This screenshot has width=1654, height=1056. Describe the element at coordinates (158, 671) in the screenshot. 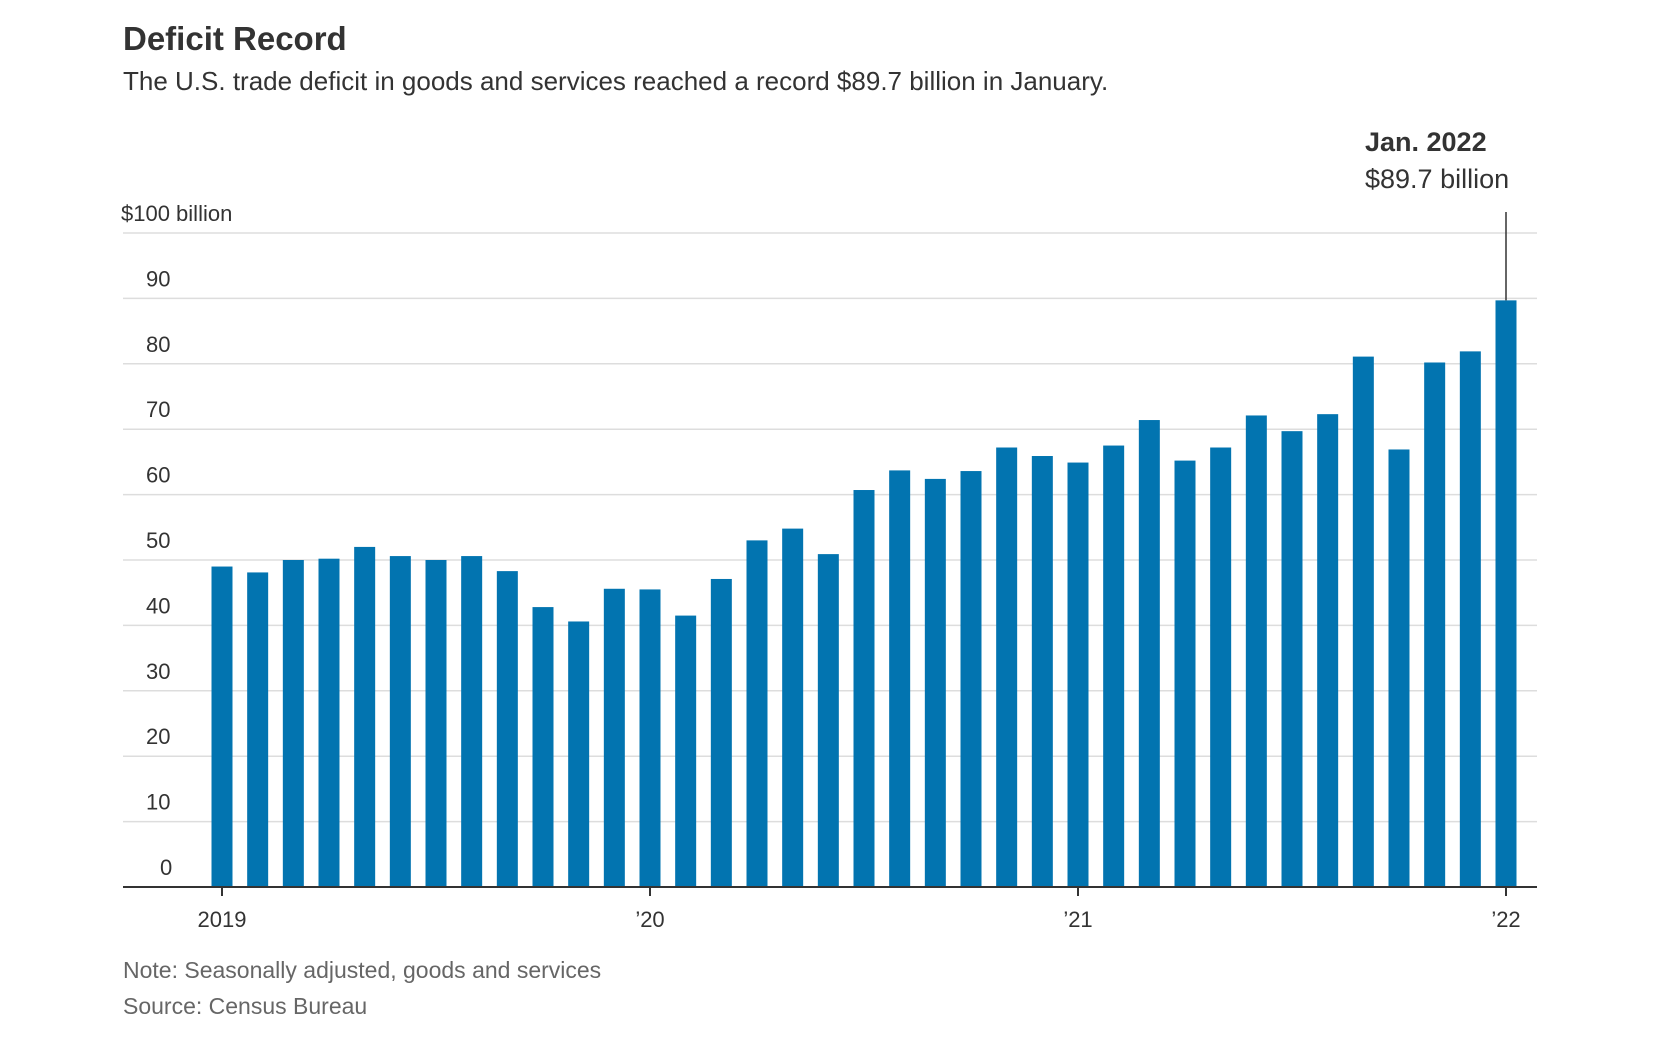

I see `y-tick-label-30: 30` at that location.